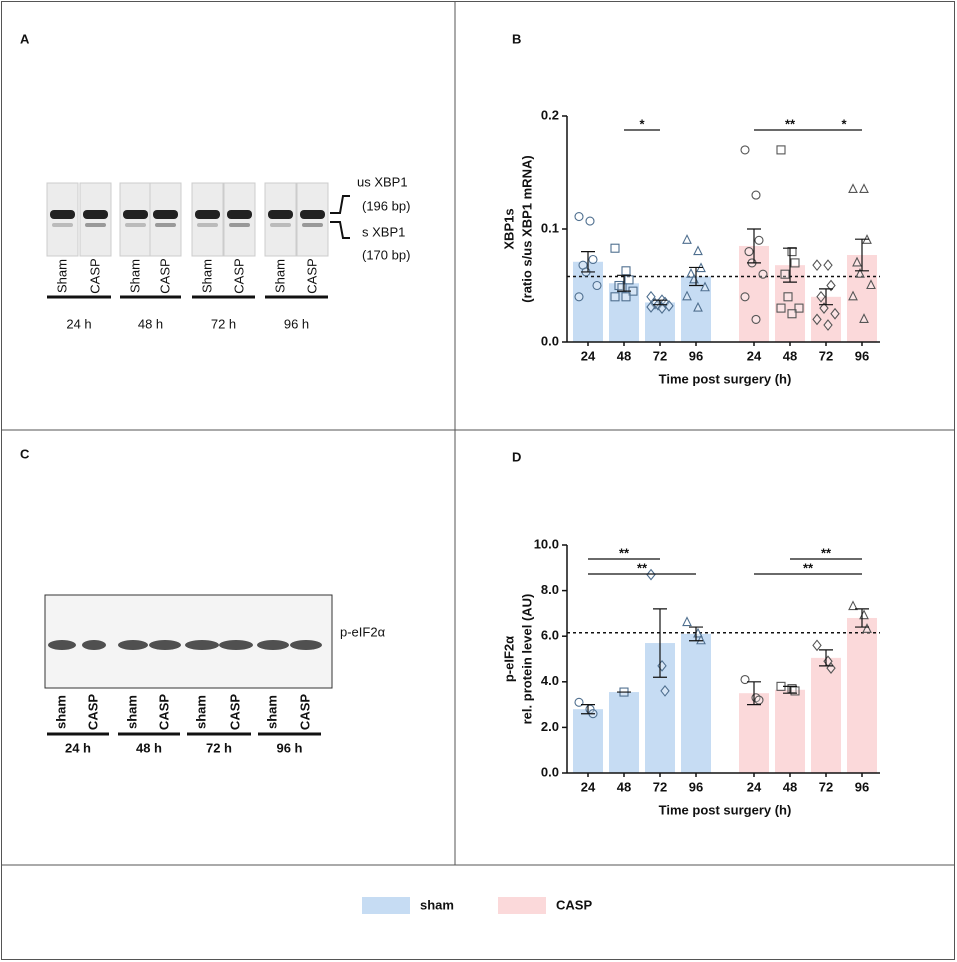  What do you see at coordinates (550, 771) in the screenshot?
I see `y-tick-label: 0.0` at bounding box center [550, 771].